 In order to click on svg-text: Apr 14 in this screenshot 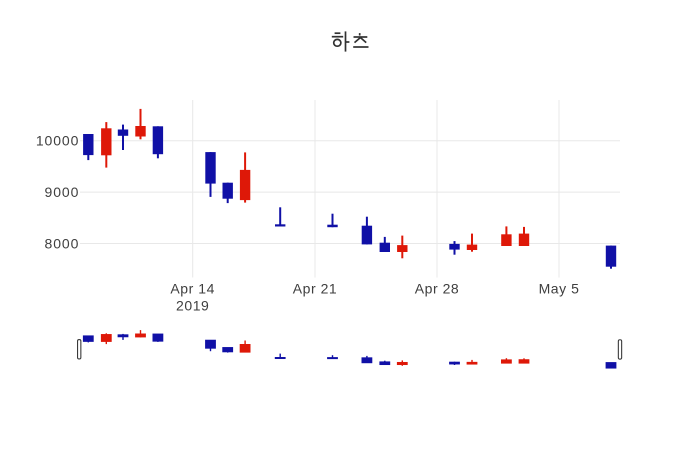, I will do `click(192, 289)`.